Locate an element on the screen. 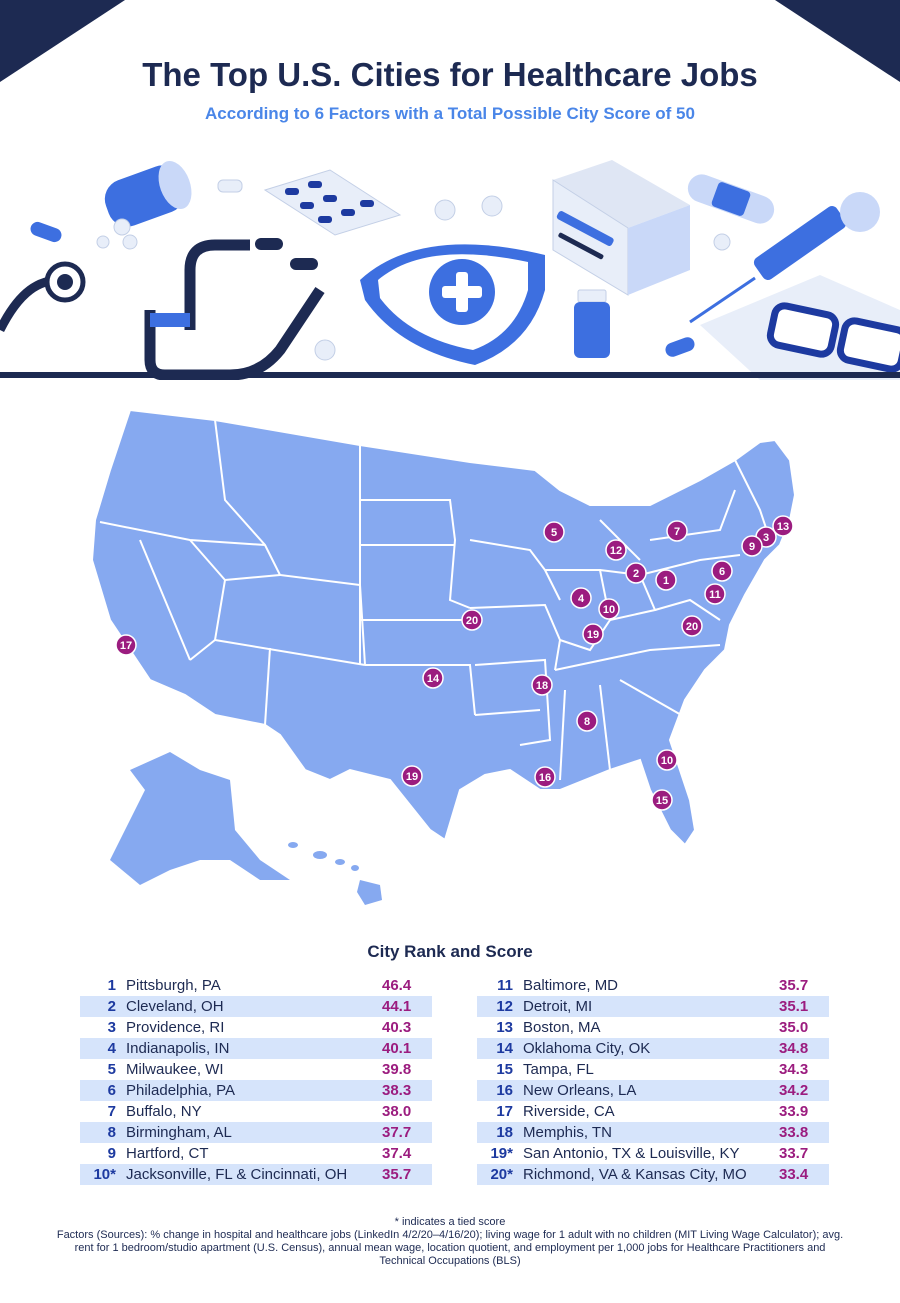 The height and width of the screenshot is (1303, 900). city-name: Jacksonville, FL & Cincinnati, OH is located at coordinates (237, 1174).